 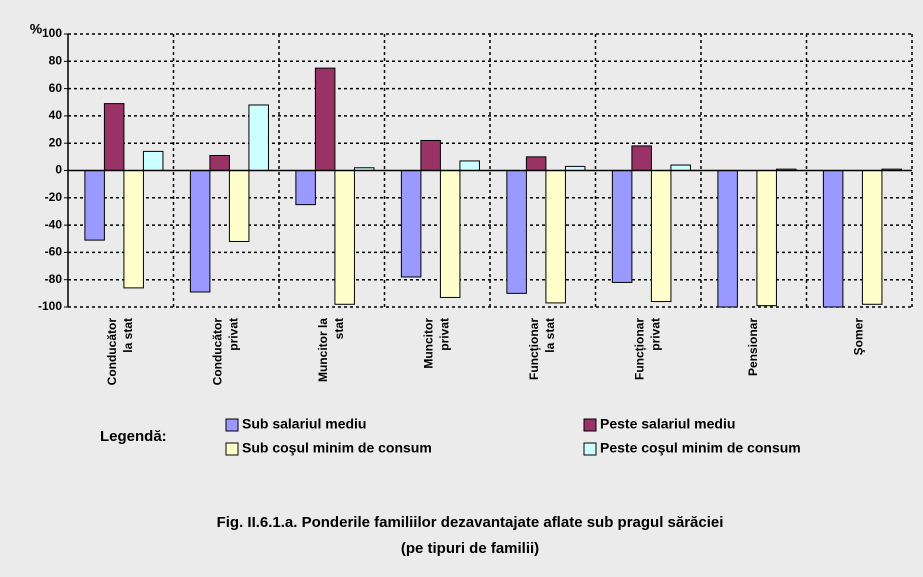 What do you see at coordinates (50, 306) in the screenshot?
I see `y-tick-label: -100` at bounding box center [50, 306].